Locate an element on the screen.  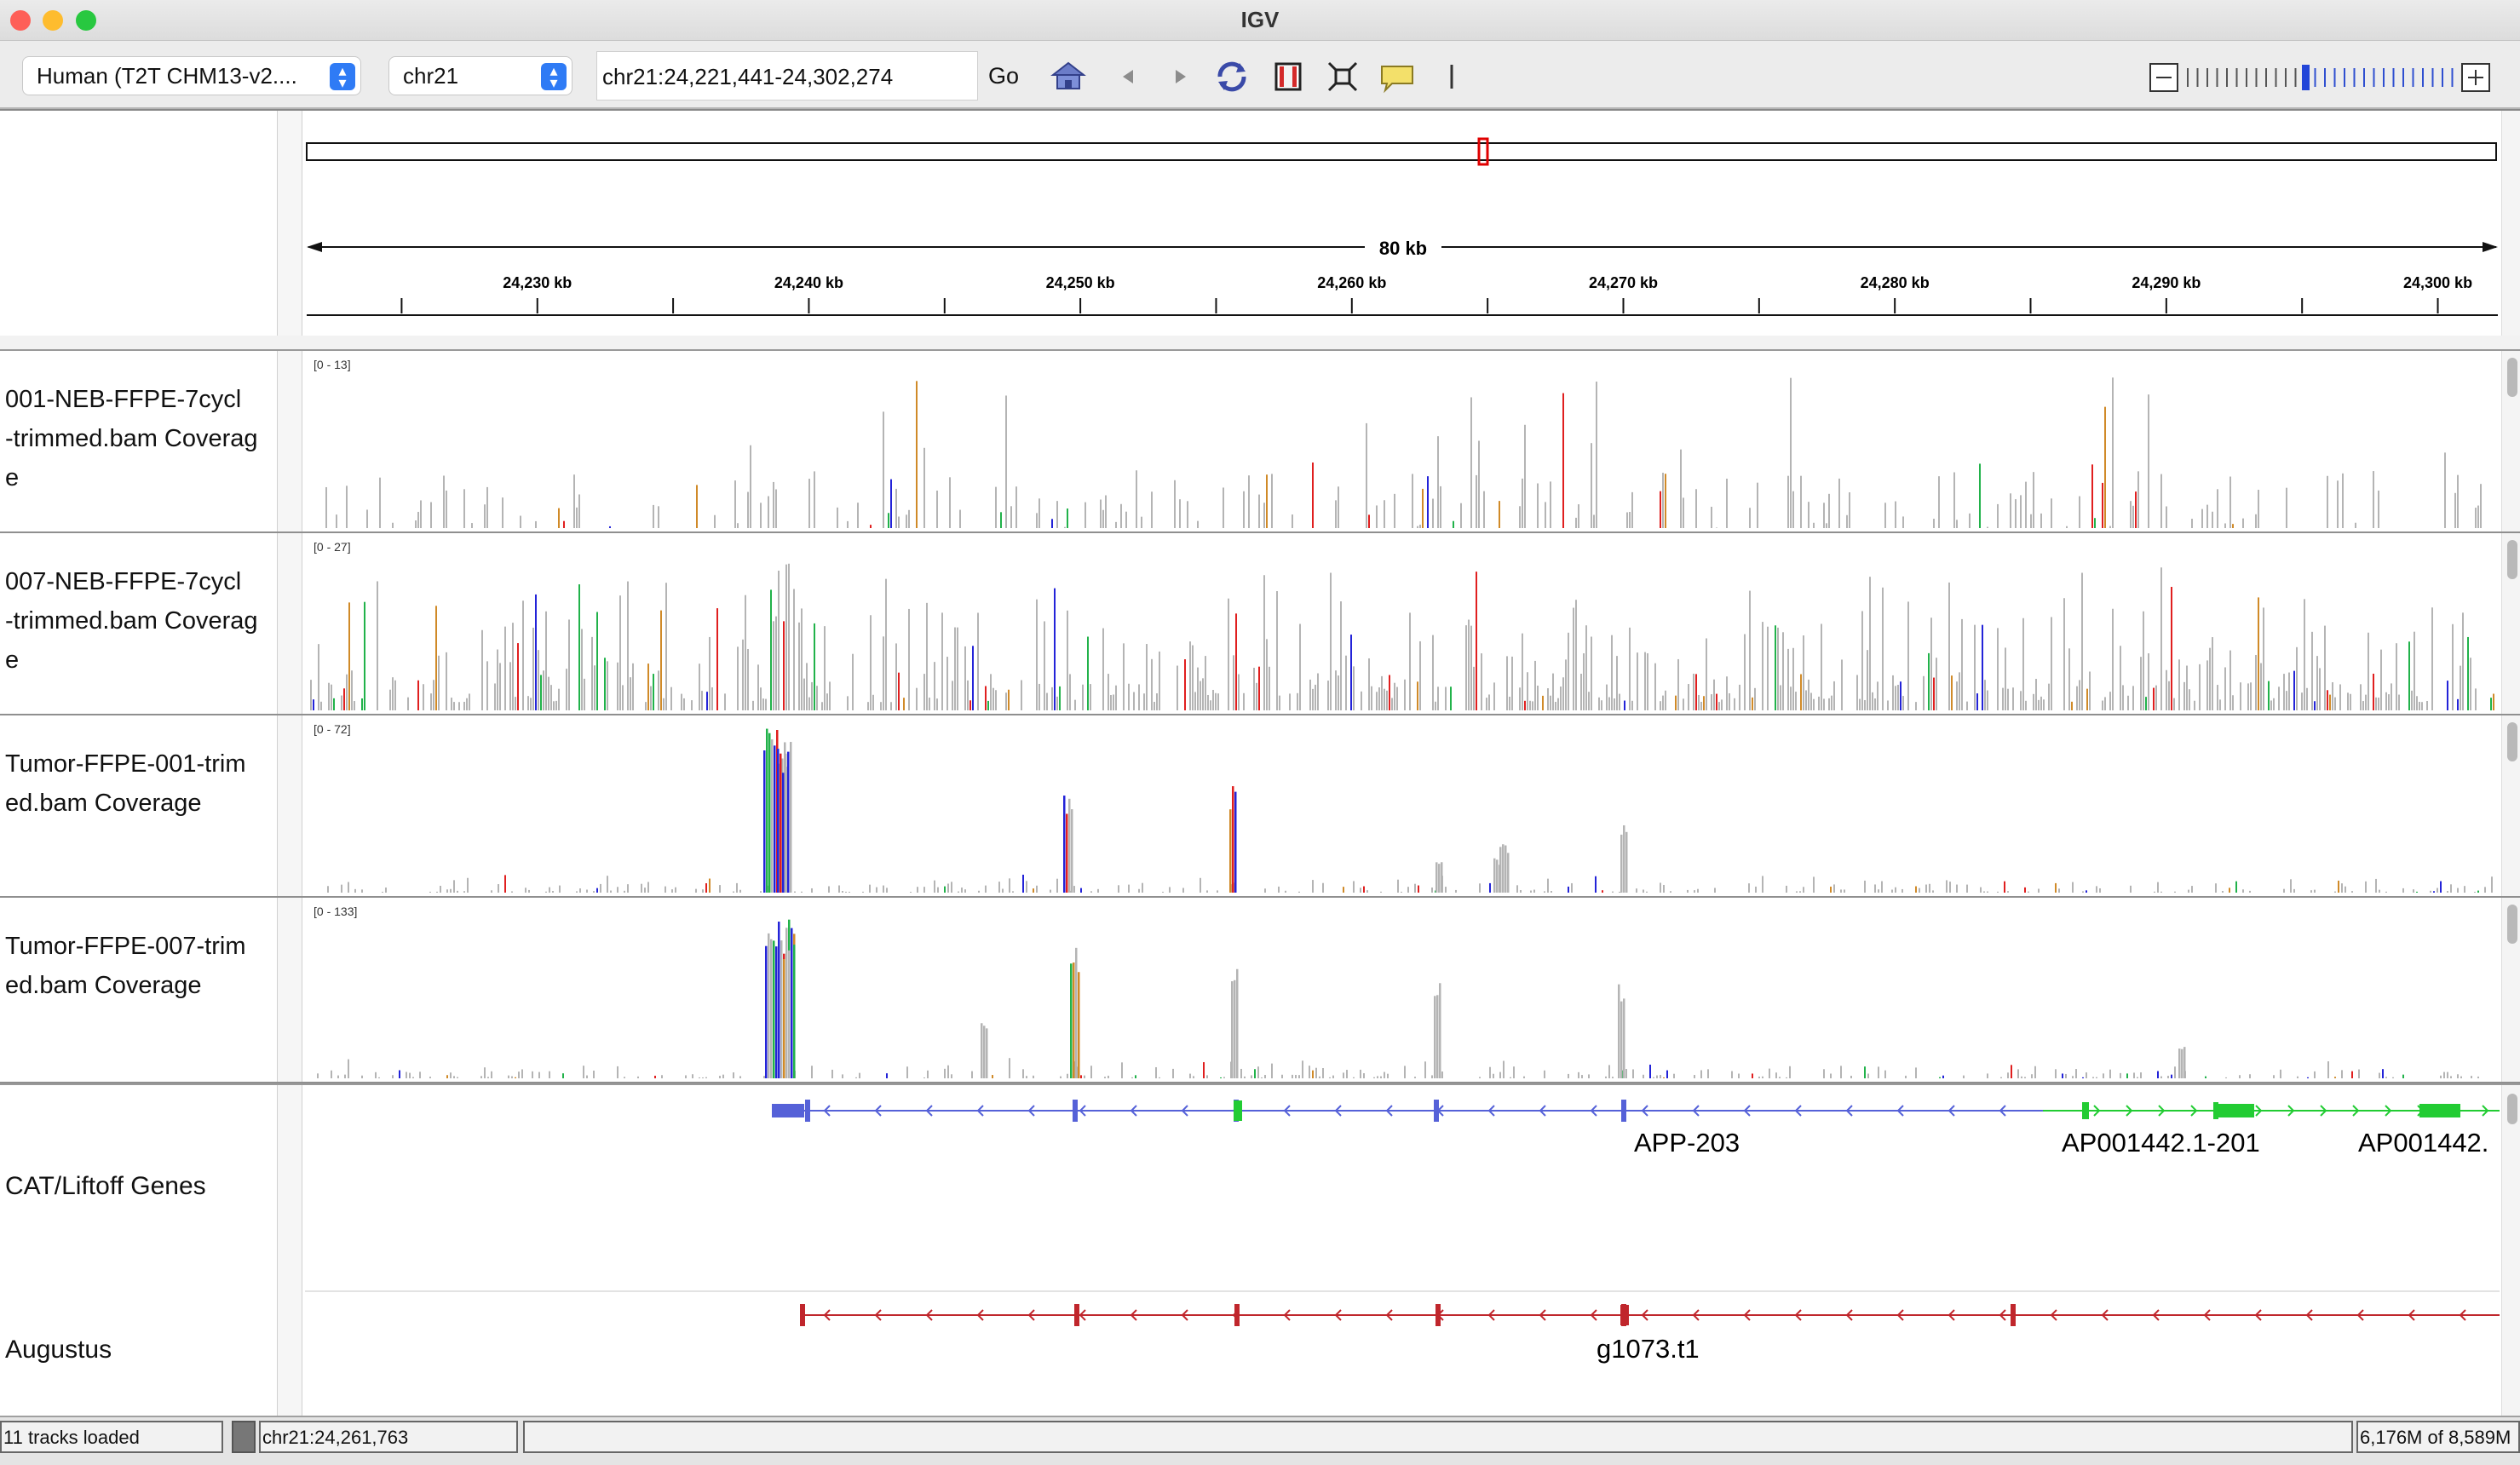
coverage-data-area: [0 - 72] is located at coordinates (1402, 805).